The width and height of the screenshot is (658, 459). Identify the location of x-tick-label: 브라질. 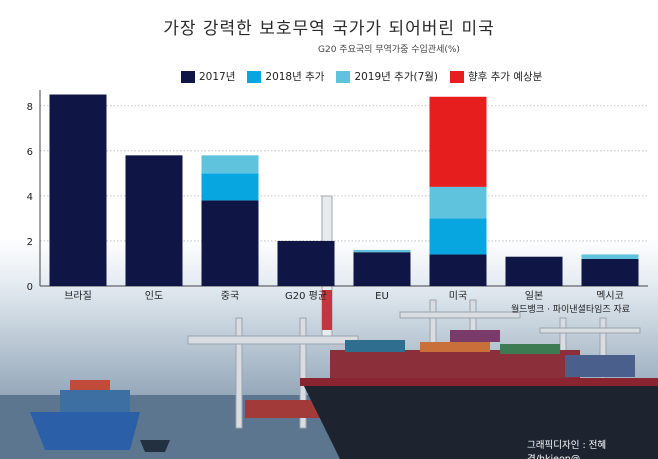
(78, 296).